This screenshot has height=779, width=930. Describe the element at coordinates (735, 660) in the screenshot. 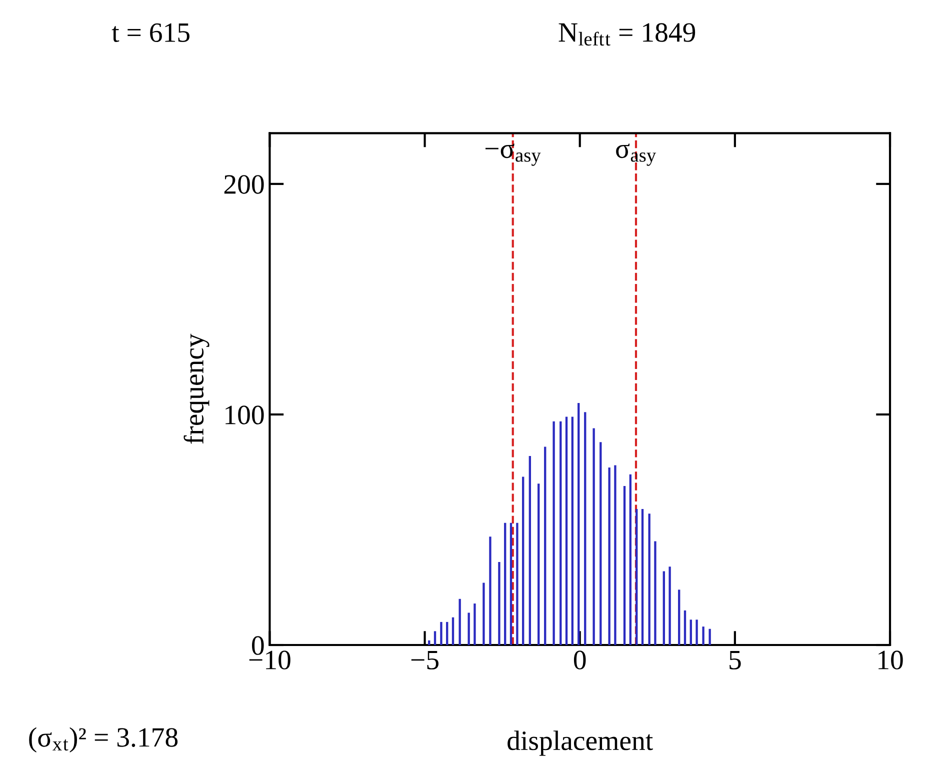

I see `x-tick-label: 5` at that location.